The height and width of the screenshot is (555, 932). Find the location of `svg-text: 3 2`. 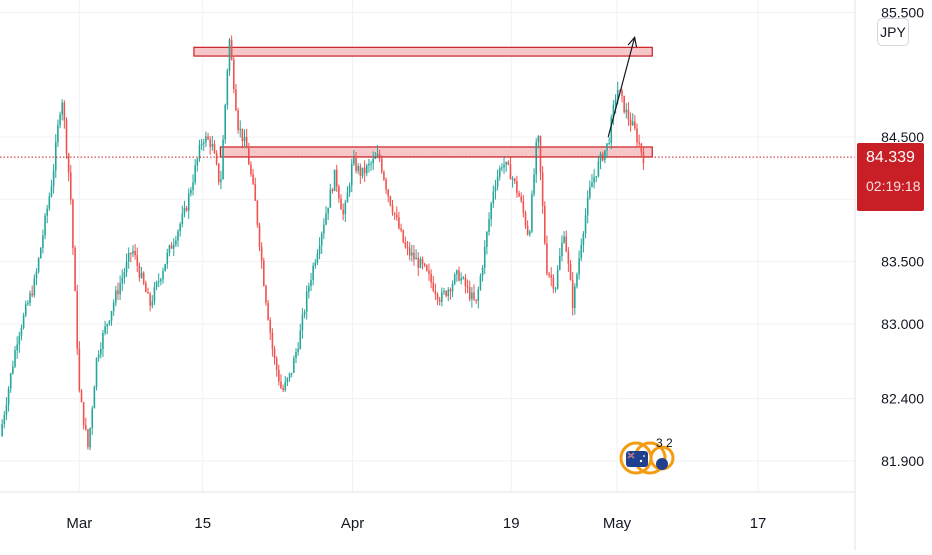

svg-text: 3 2 is located at coordinates (664, 443).